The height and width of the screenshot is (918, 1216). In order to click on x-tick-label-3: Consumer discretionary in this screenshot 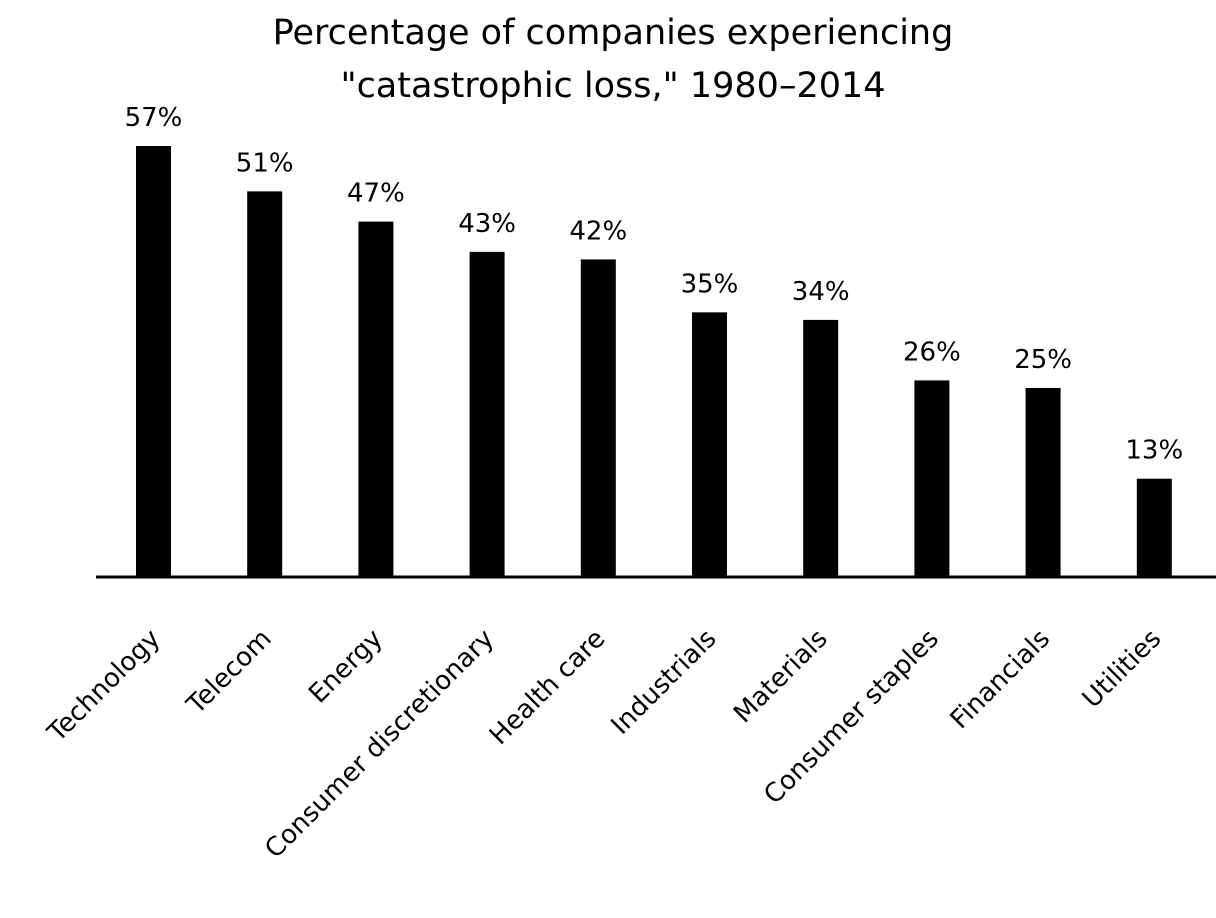, I will do `click(379, 744)`.